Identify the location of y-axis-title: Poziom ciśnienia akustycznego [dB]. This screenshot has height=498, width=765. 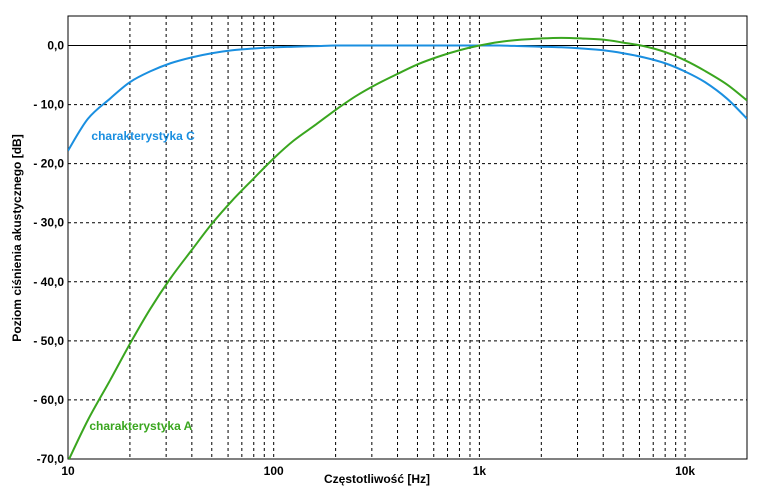
(17, 237).